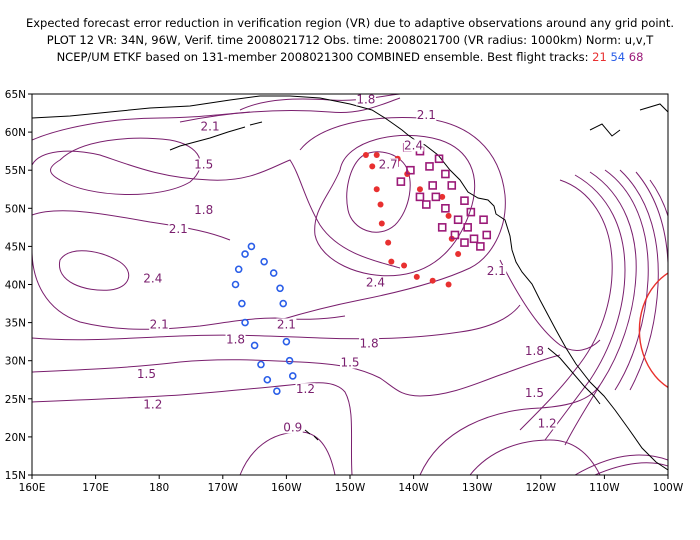  What do you see at coordinates (618, 57) in the screenshot?
I see `track-54-label: 54` at bounding box center [618, 57].